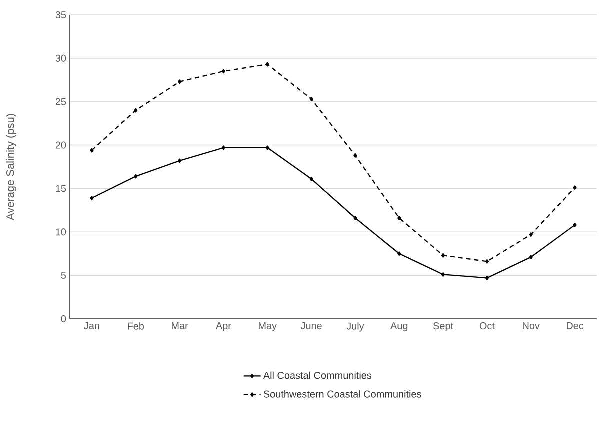 This screenshot has height=425, width=599. What do you see at coordinates (268, 327) in the screenshot?
I see `x-tick-label: May` at bounding box center [268, 327].